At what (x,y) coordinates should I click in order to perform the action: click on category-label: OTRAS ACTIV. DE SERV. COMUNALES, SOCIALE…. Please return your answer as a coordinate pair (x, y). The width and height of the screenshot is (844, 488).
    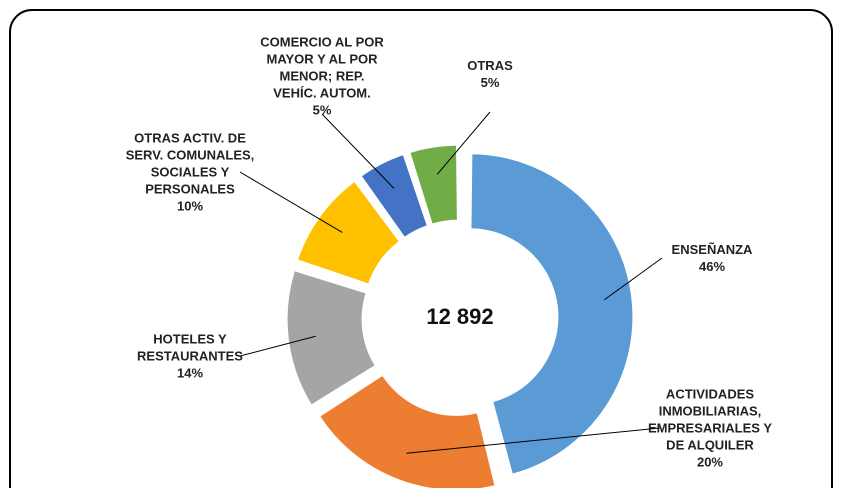
    Looking at the image, I should click on (190, 163).